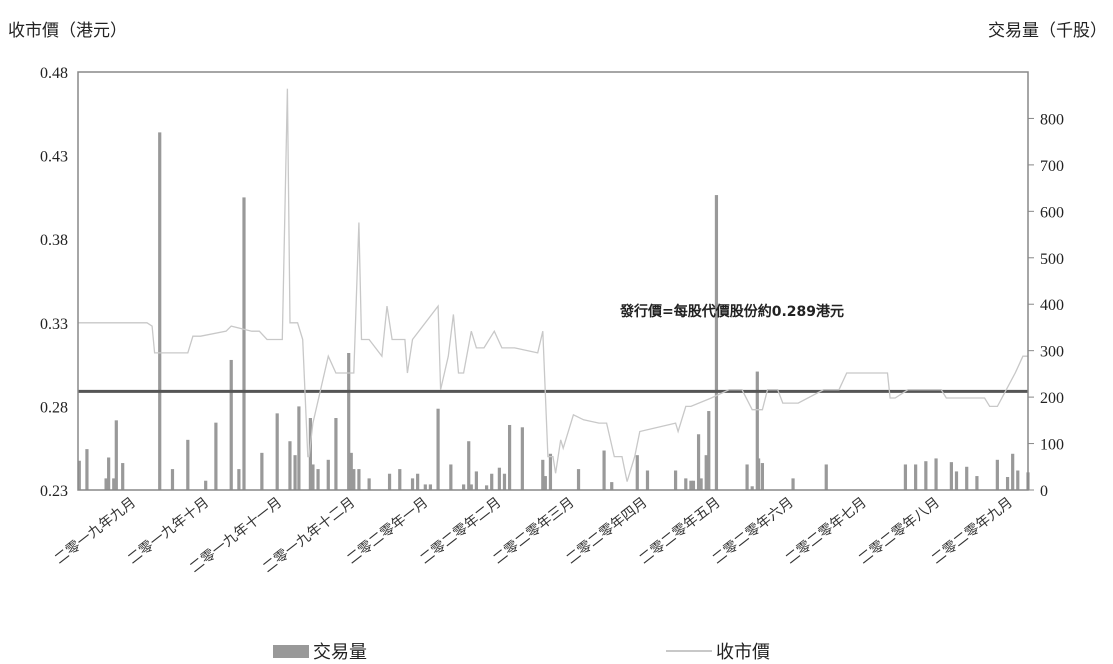 This screenshot has width=1113, height=664. What do you see at coordinates (54, 324) in the screenshot?
I see `left-tick-label: 0.33` at bounding box center [54, 324].